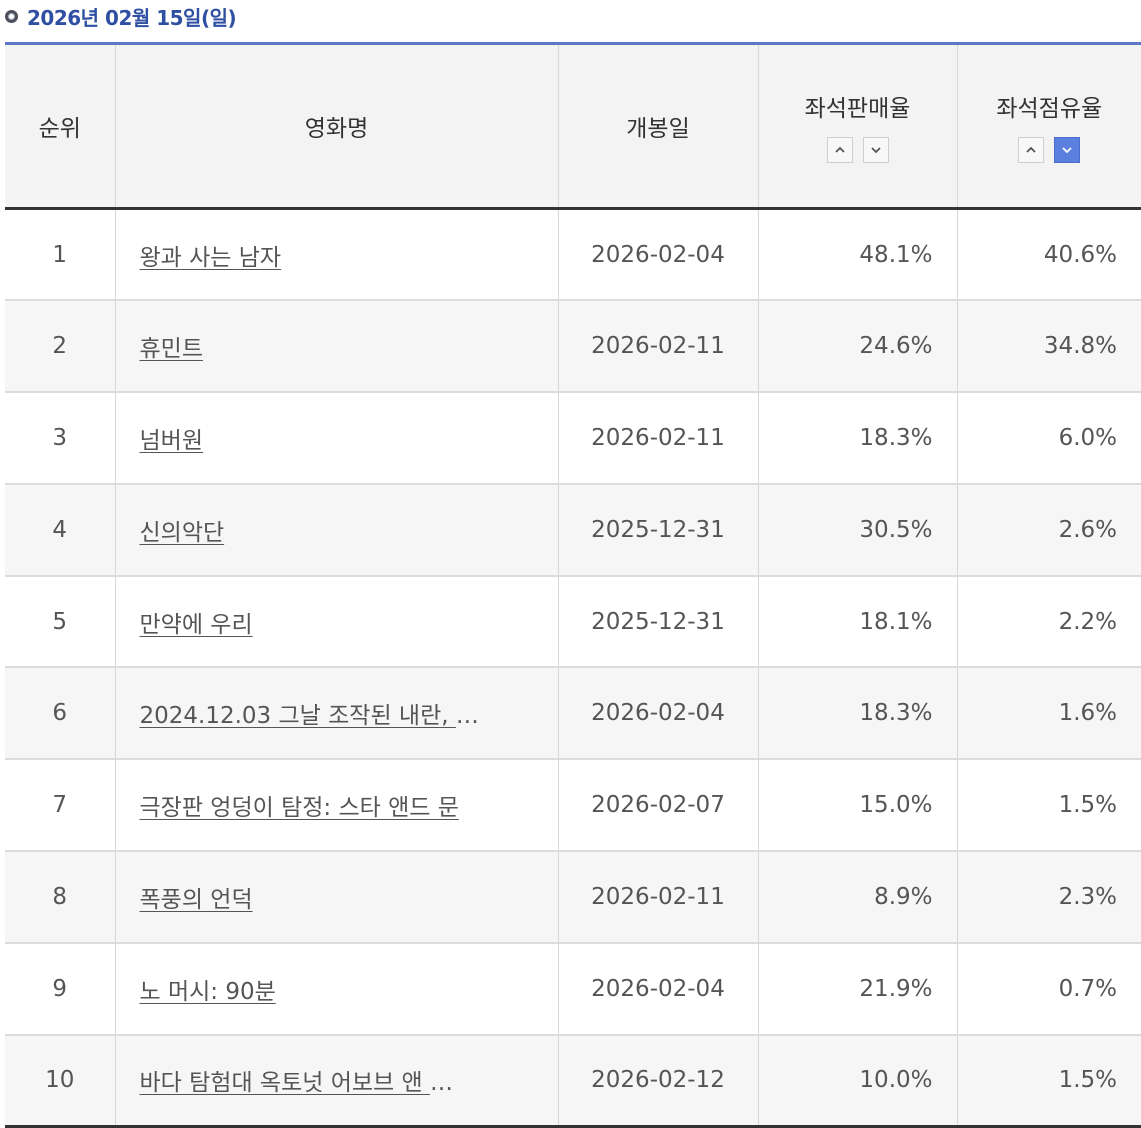 The image size is (1141, 1128). I want to click on movie-title-link: 왕과 사는 남자, so click(210, 257).